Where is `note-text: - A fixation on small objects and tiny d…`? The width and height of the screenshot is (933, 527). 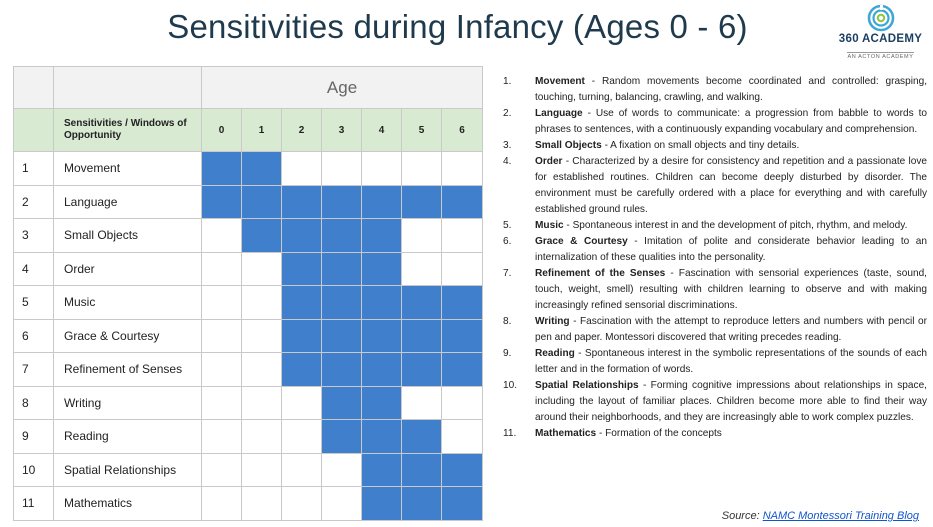 note-text: - A fixation on small objects and tiny d… is located at coordinates (700, 145).